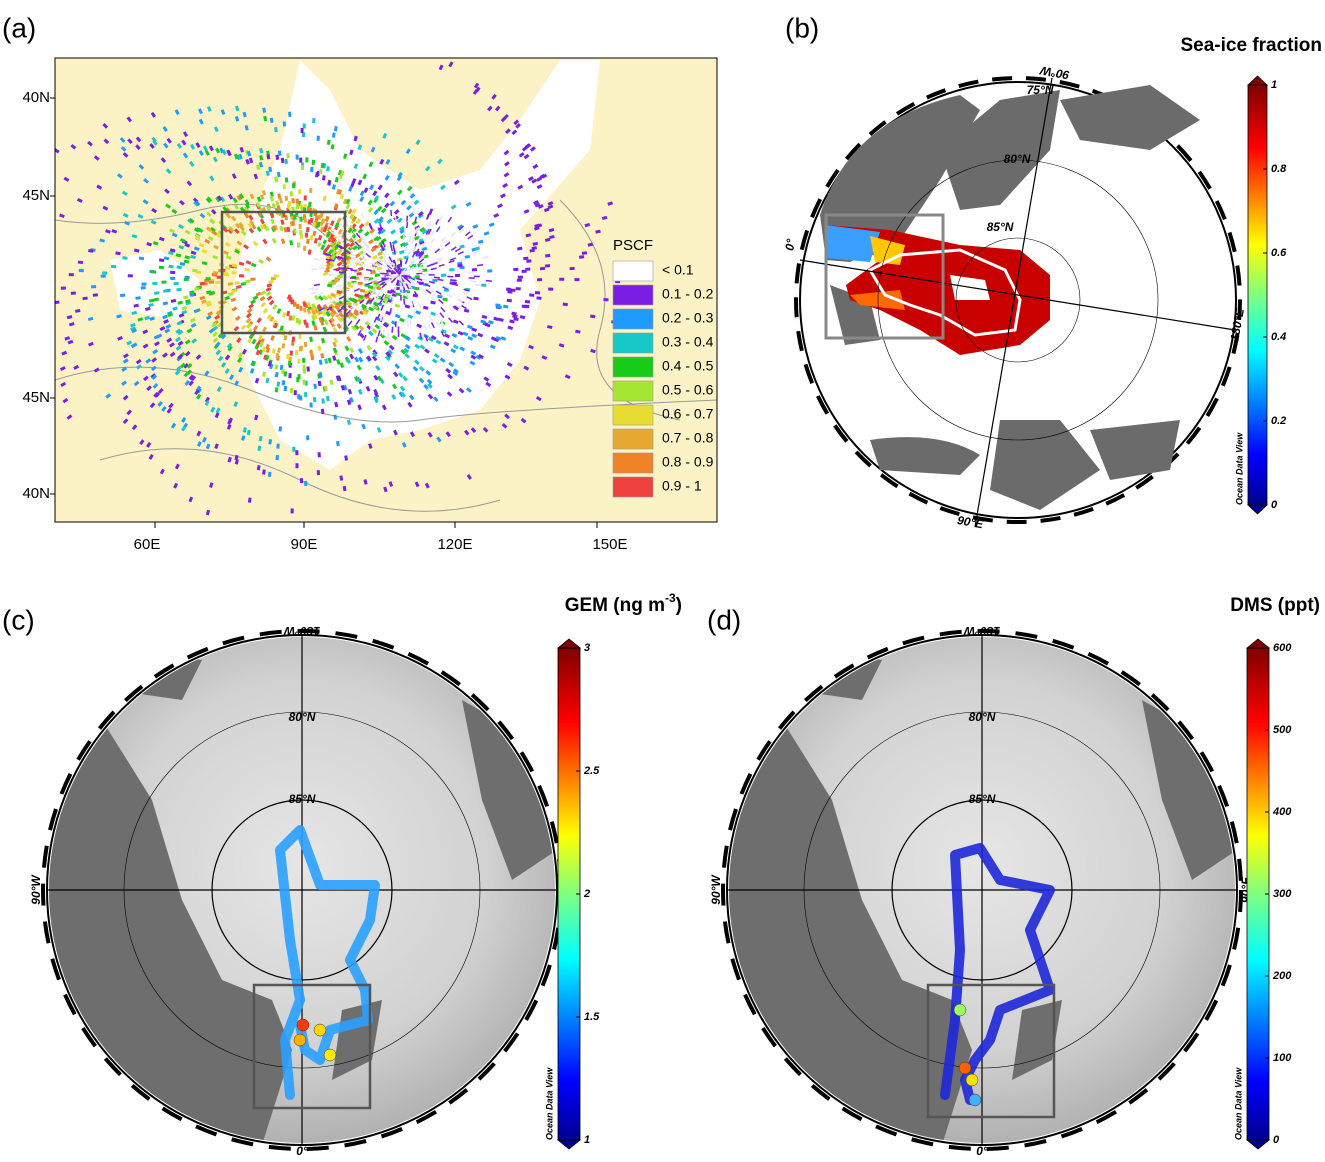  Describe the element at coordinates (591, 771) in the screenshot. I see `colorbar-tick-label: 2.5` at that location.